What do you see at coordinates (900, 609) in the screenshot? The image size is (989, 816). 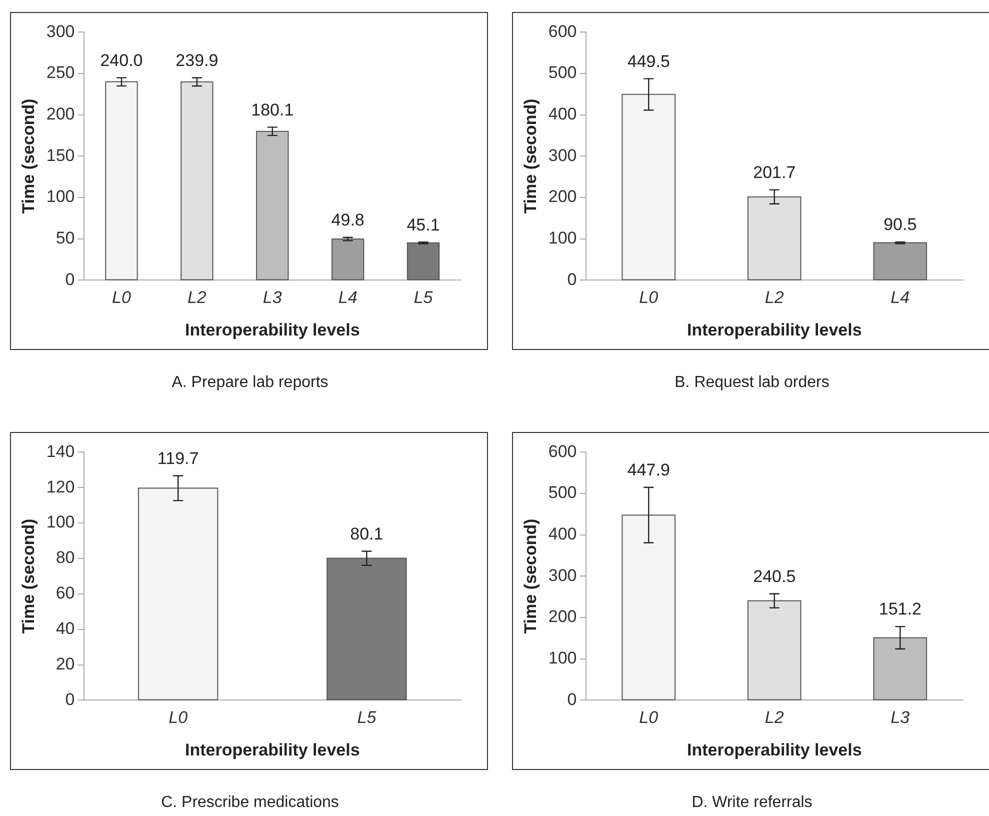 I see `data-label: 151.2` at bounding box center [900, 609].